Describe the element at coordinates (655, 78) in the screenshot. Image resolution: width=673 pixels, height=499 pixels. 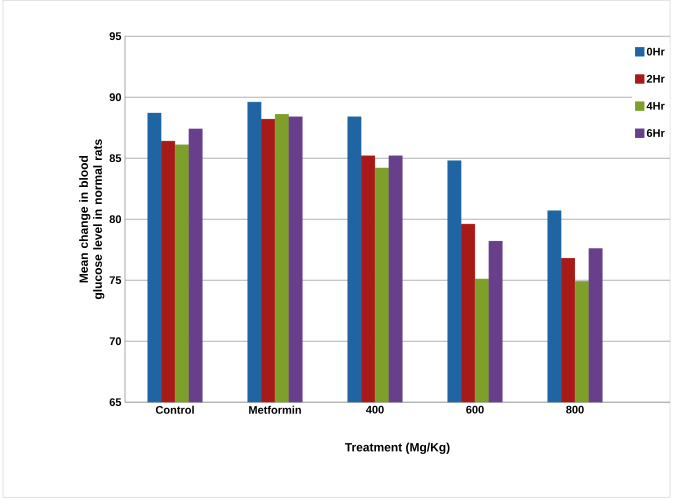
I see `legend-label: 2Hr` at that location.